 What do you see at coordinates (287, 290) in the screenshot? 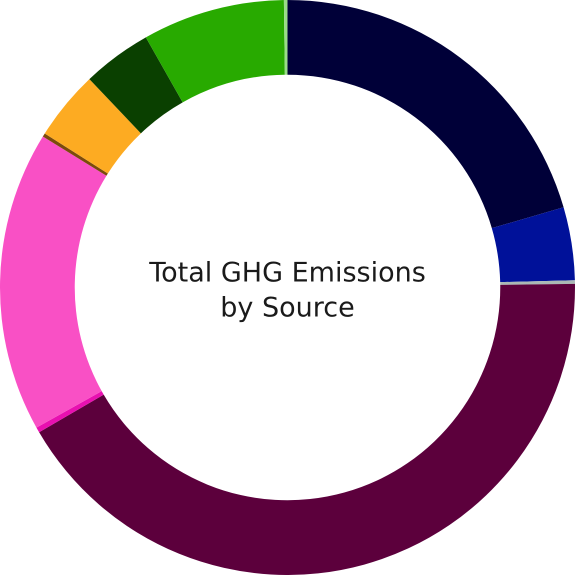
I see `text: Total GHG Emissions by Source` at bounding box center [287, 290].